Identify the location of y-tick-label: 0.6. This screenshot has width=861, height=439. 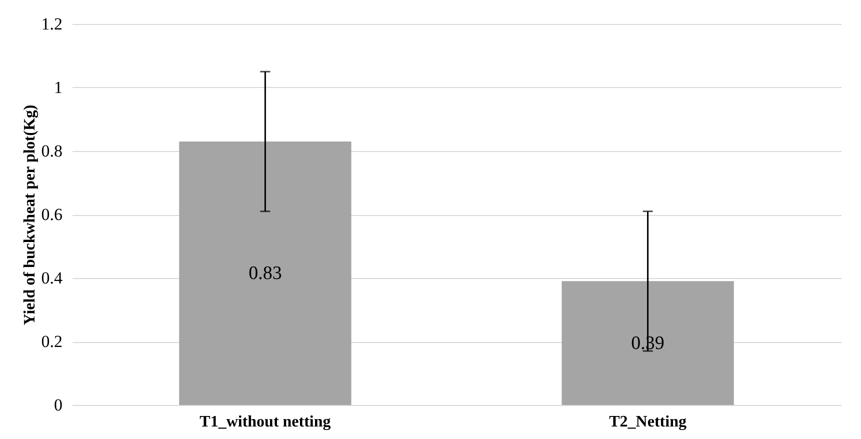
(51, 214).